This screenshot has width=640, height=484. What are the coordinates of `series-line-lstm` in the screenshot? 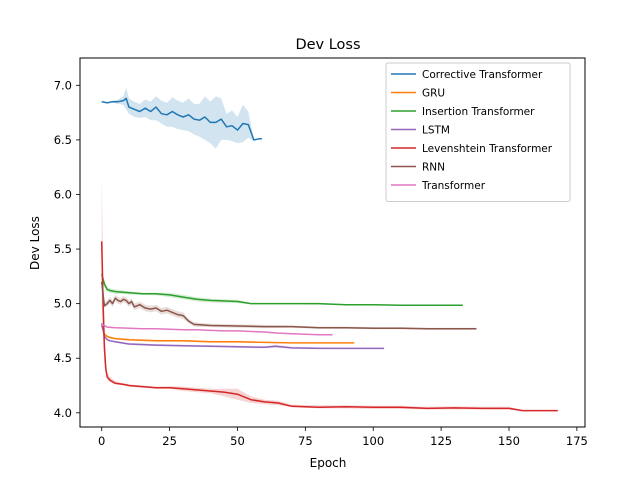 It's located at (242, 336).